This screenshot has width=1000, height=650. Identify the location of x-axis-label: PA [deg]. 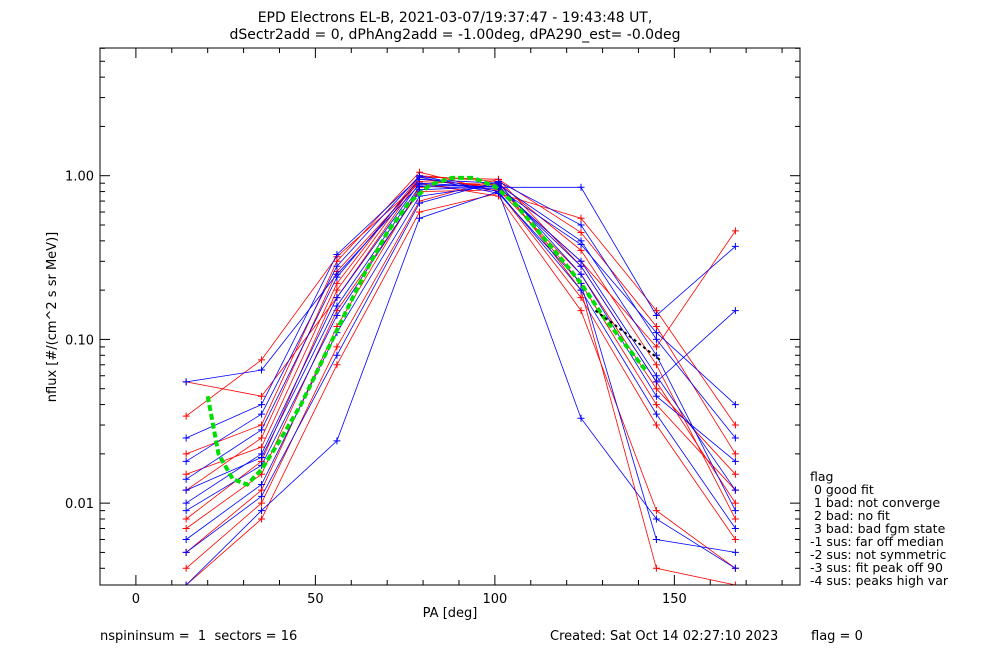
(450, 613).